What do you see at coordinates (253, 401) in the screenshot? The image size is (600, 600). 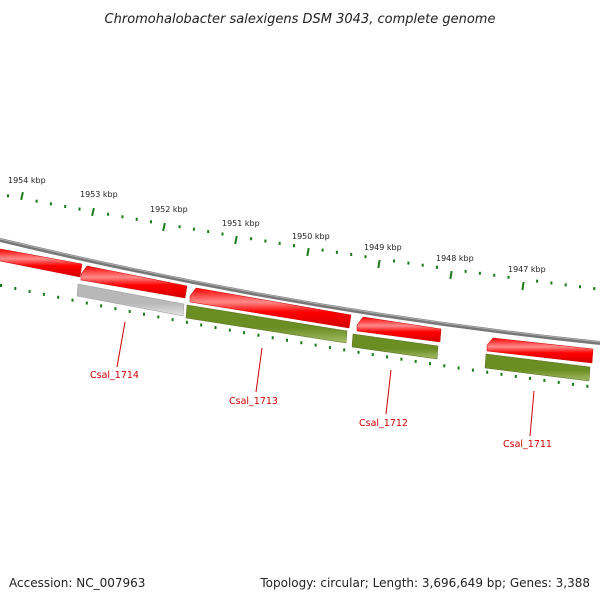 I see `gene-label-1713: Csal_1713` at bounding box center [253, 401].